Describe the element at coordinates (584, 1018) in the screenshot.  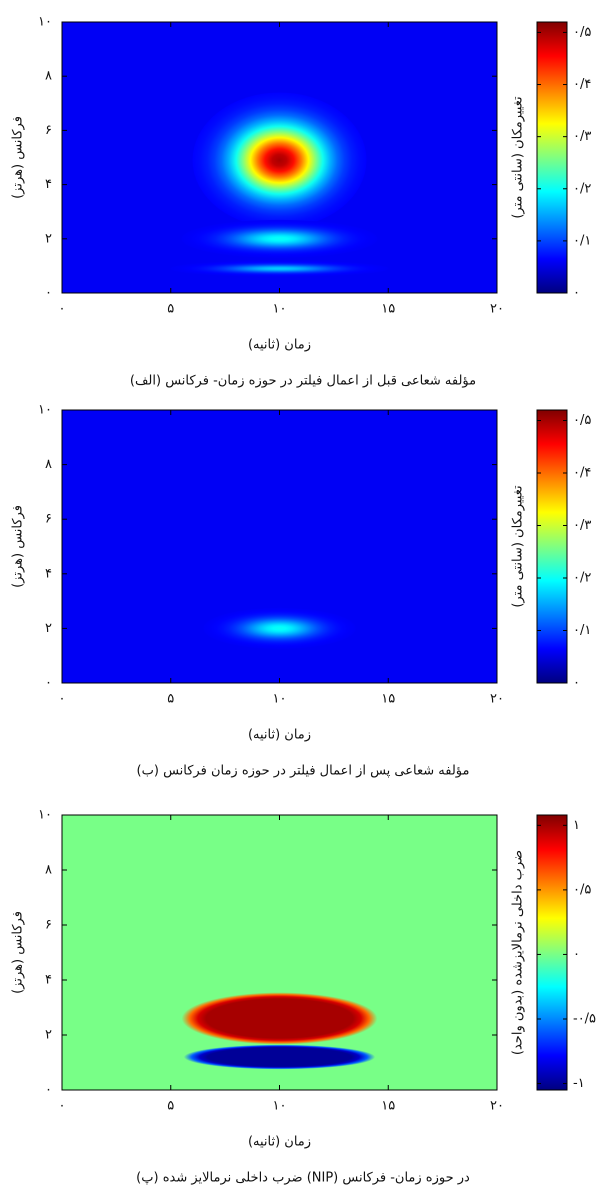
I see `colorbar-tick-label: -۰/۵` at that location.